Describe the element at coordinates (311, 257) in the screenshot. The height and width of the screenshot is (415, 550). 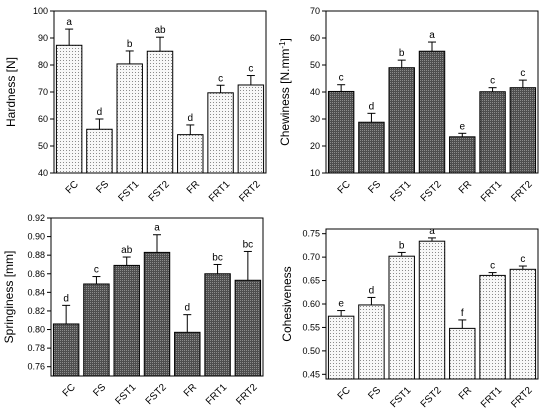
I see `y-tick-label: 0.70` at that location.